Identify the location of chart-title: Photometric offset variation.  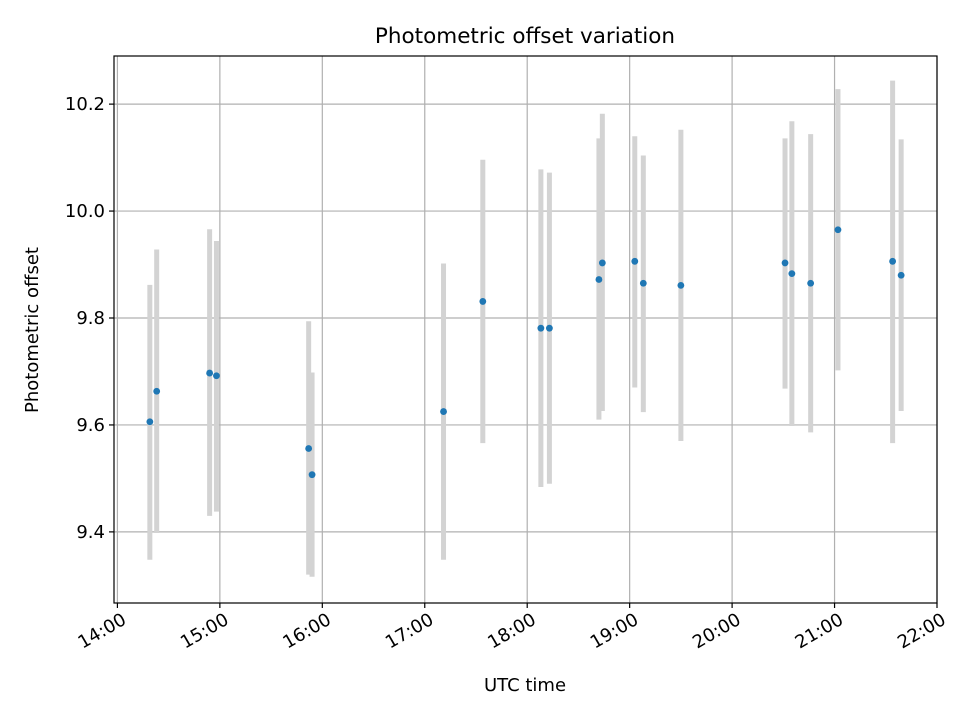
(525, 36).